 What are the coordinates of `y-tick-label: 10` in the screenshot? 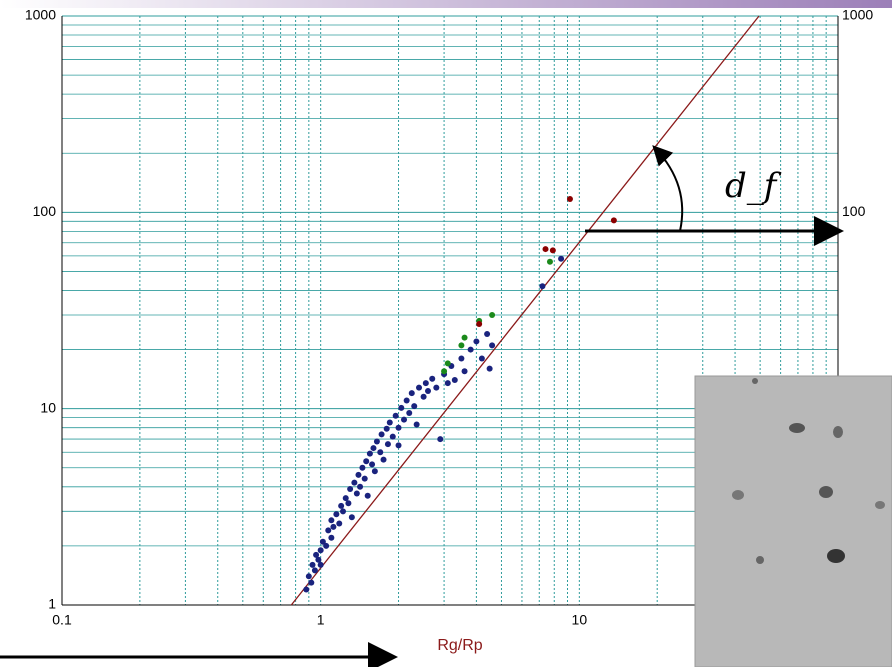 It's located at (48, 407).